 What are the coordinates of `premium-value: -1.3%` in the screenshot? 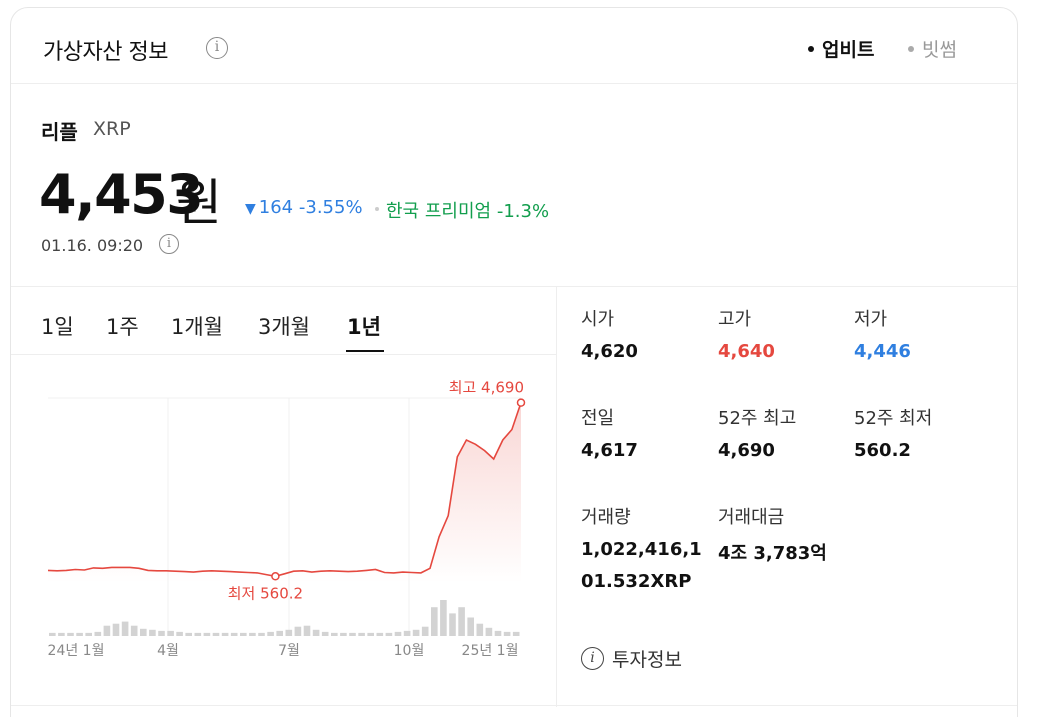 It's located at (523, 211).